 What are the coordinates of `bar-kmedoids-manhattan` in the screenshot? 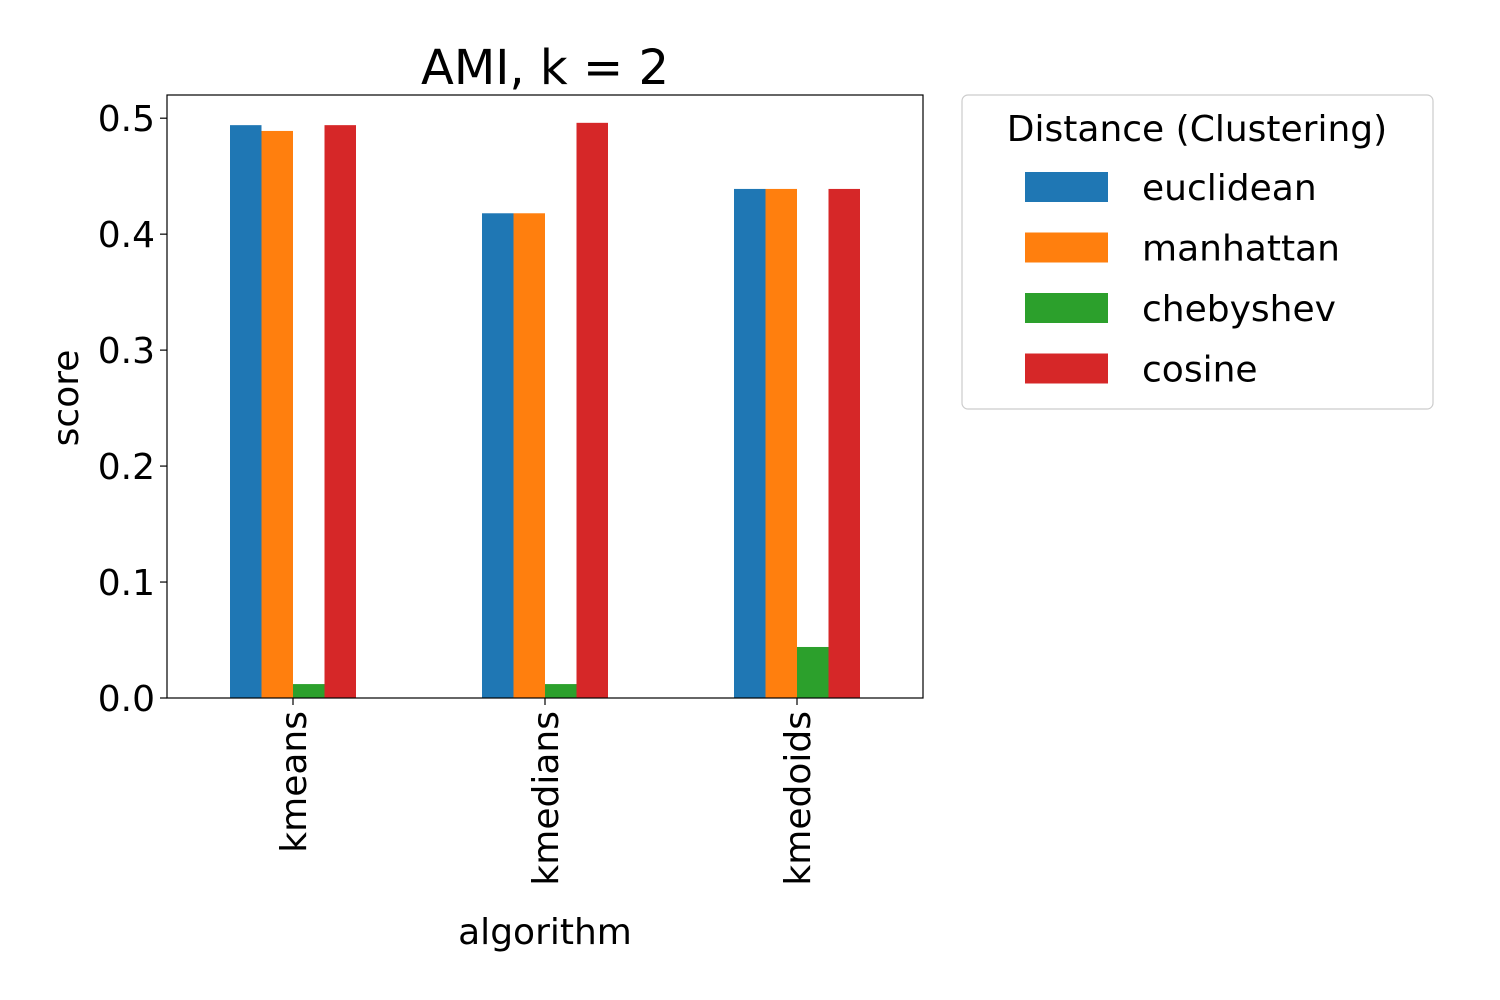 It's located at (781, 443).